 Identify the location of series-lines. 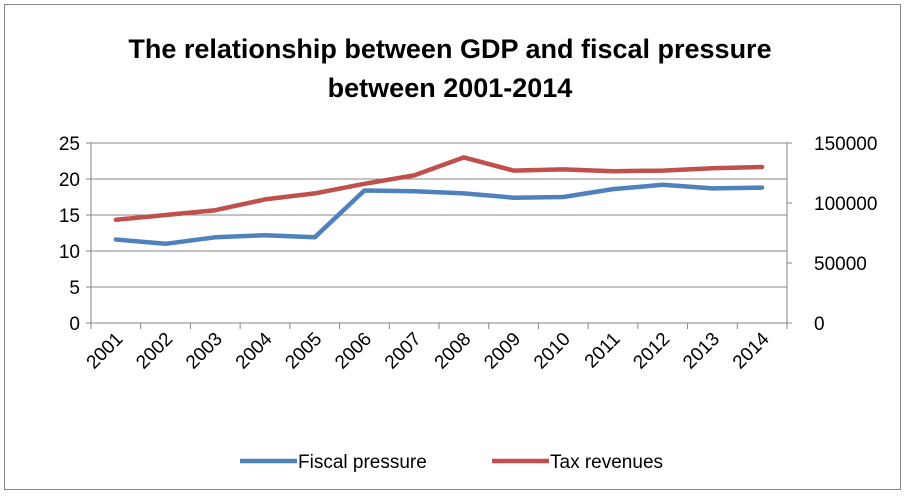
(439, 201).